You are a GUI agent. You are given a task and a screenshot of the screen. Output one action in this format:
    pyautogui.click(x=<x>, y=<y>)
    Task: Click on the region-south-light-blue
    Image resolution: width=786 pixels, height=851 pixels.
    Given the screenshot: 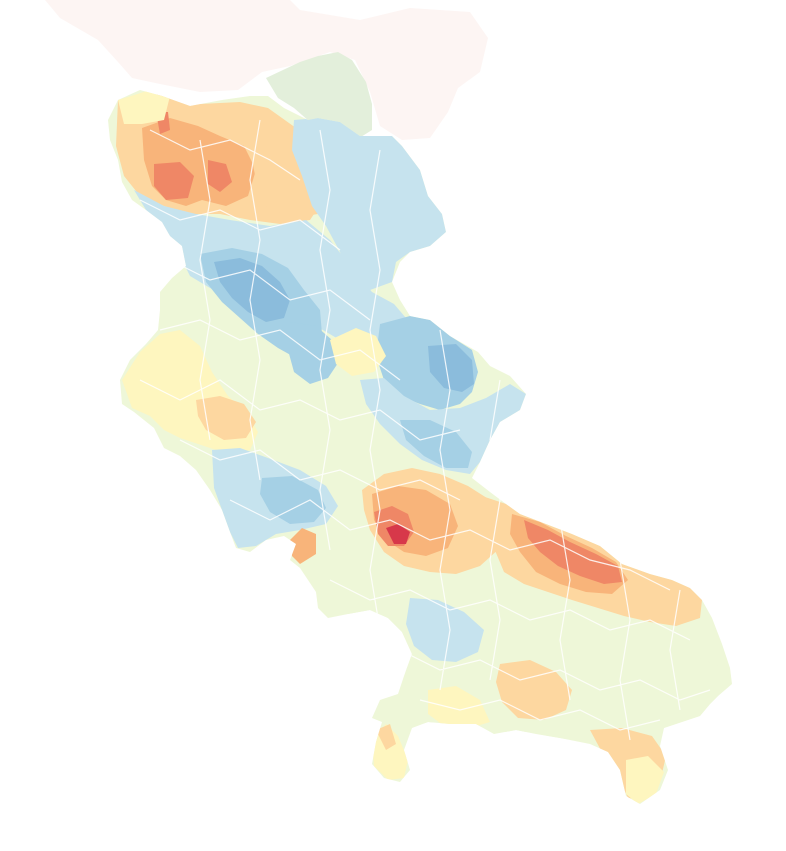 What is the action you would take?
    pyautogui.click(x=445, y=630)
    